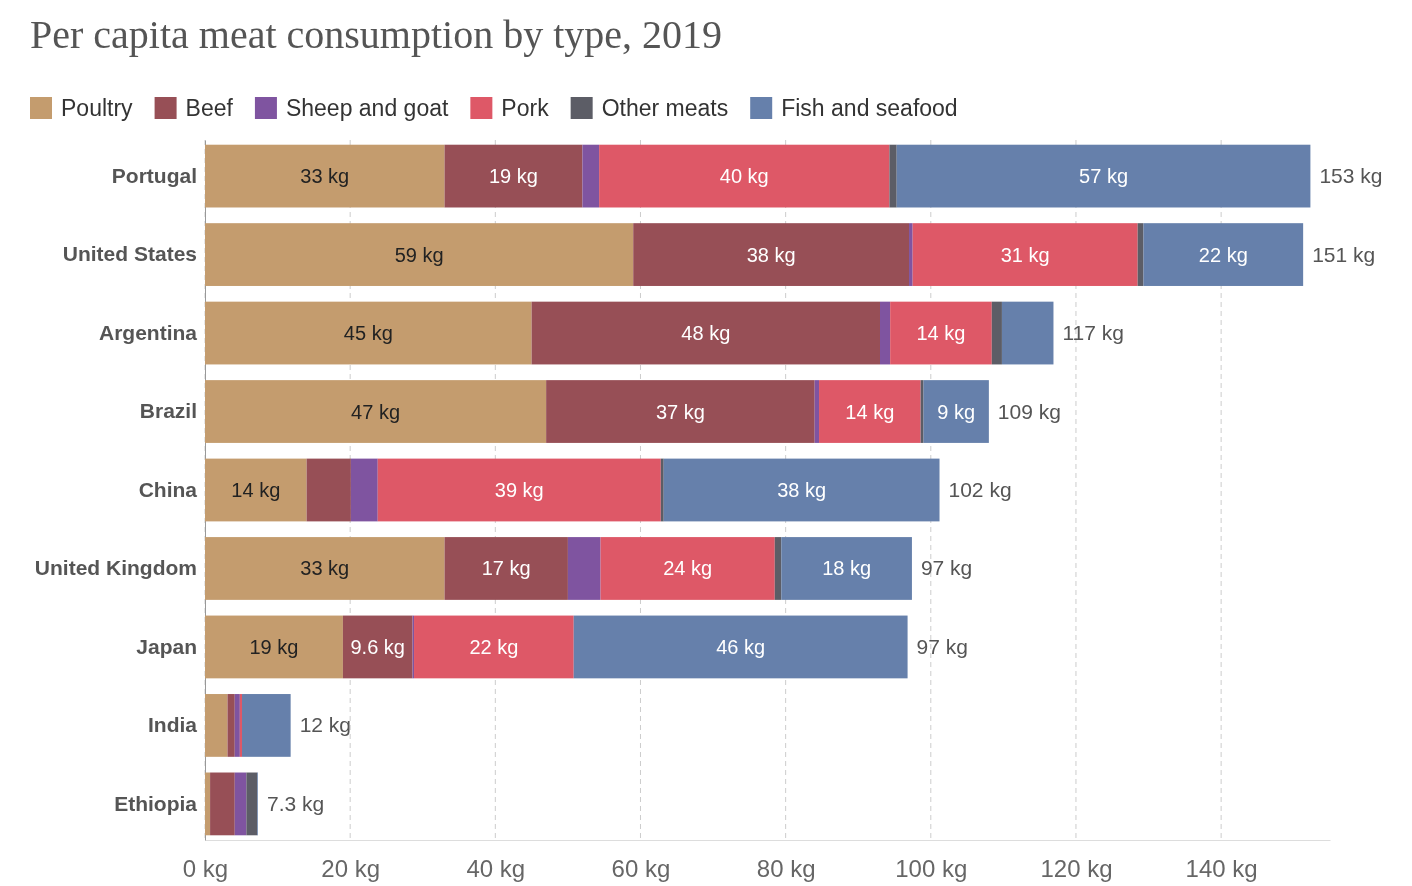 The image size is (1412, 886). Describe the element at coordinates (97, 108) in the screenshot. I see `legend-label: Poultry` at that location.